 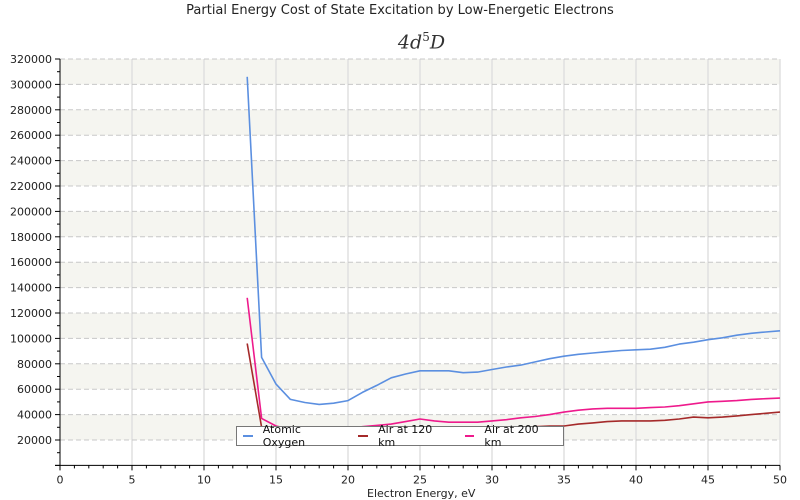 I want to click on y-tick-label: 180000, so click(x=31, y=237).